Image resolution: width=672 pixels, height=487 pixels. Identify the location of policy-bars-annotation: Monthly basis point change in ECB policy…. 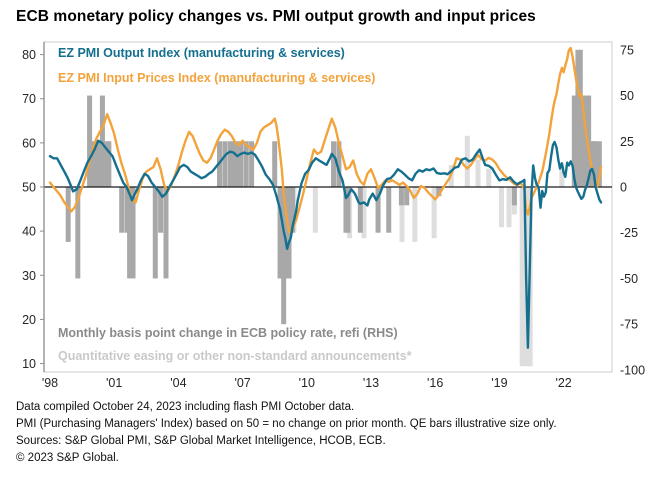
(228, 333).